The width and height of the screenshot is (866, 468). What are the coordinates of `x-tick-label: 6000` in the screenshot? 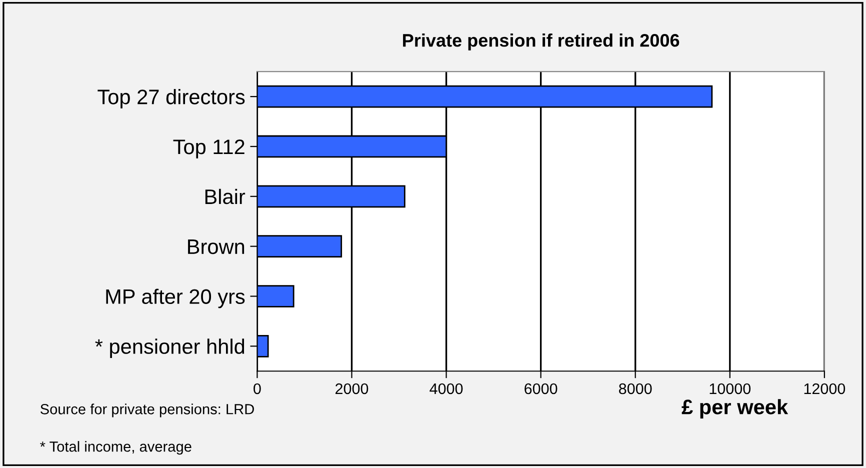 It's located at (541, 388).